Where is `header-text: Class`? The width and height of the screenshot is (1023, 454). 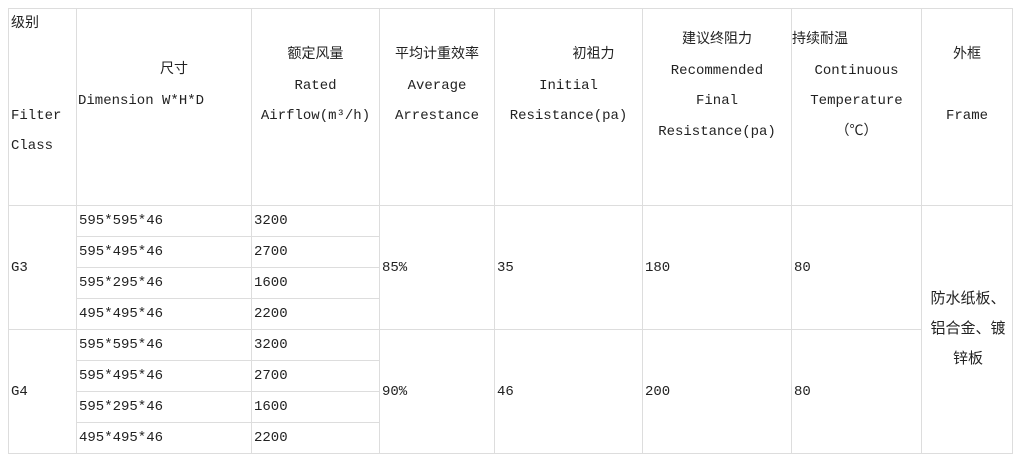
header-text: Class is located at coordinates (32, 146).